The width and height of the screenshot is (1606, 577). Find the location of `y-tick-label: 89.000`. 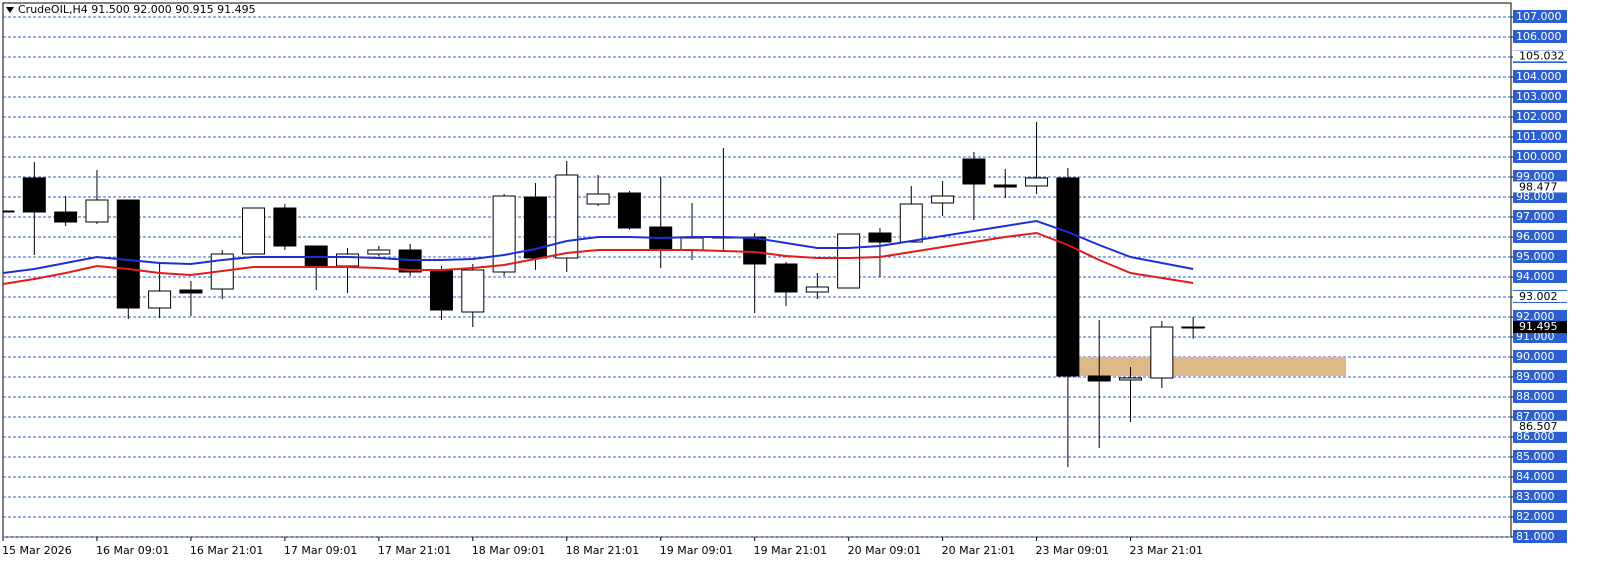

y-tick-label: 89.000 is located at coordinates (1535, 376).